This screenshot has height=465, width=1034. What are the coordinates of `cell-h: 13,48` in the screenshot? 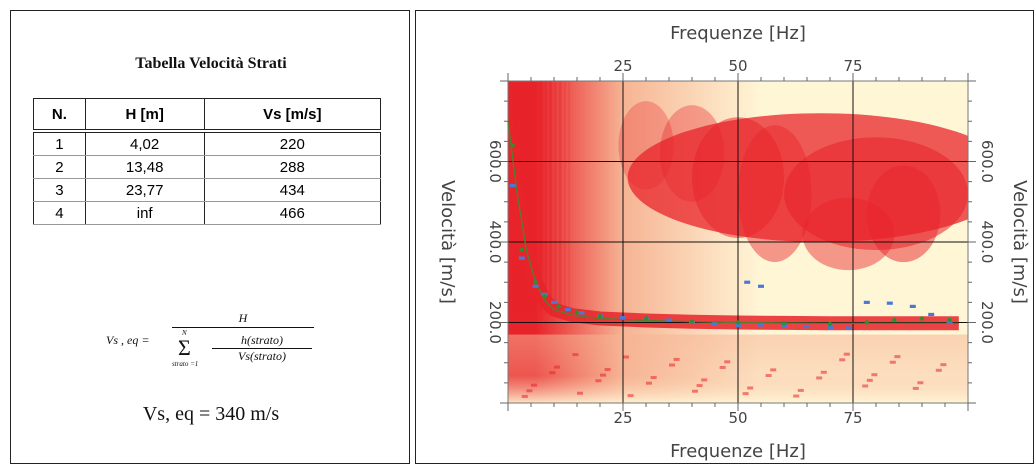 It's located at (144, 167).